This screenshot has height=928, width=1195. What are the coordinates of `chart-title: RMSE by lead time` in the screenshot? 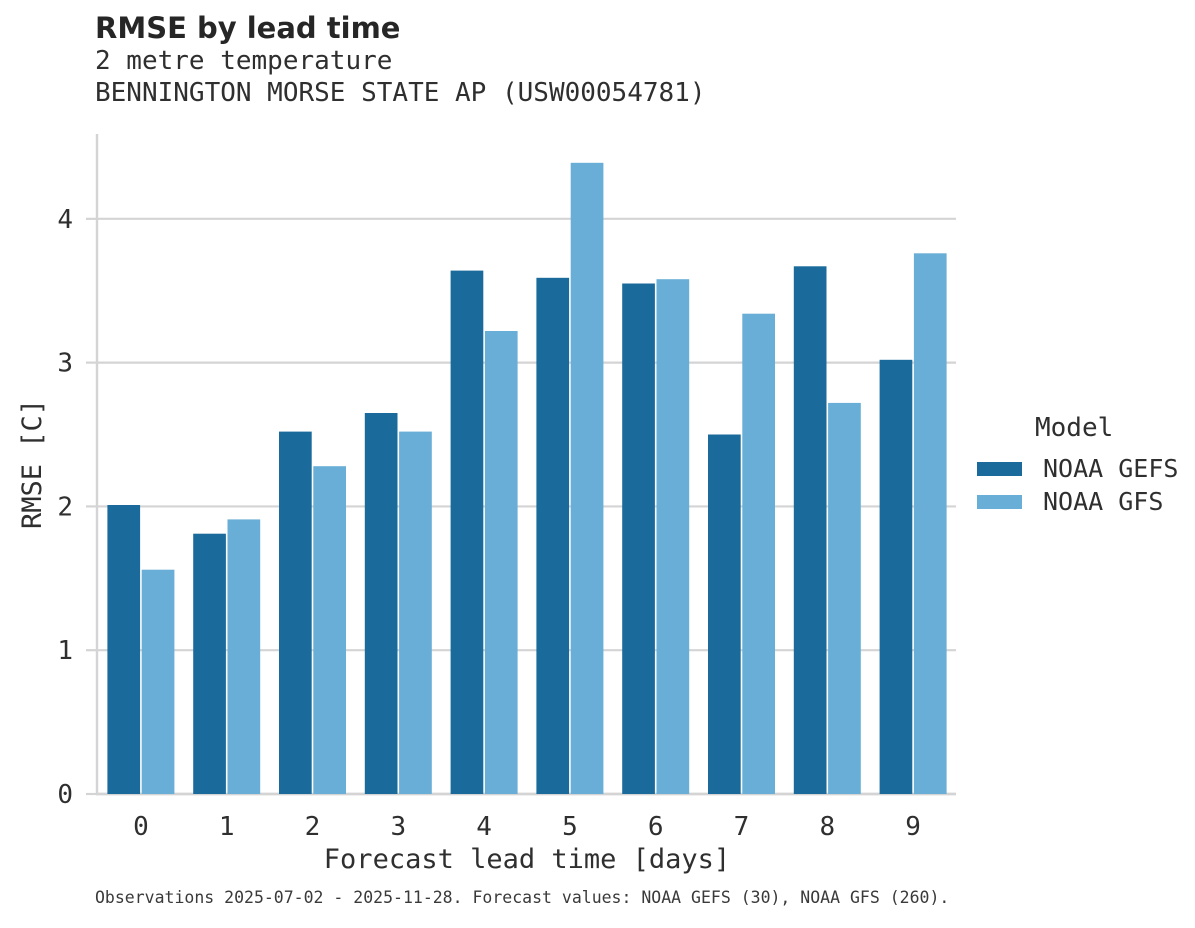 It's located at (248, 28).